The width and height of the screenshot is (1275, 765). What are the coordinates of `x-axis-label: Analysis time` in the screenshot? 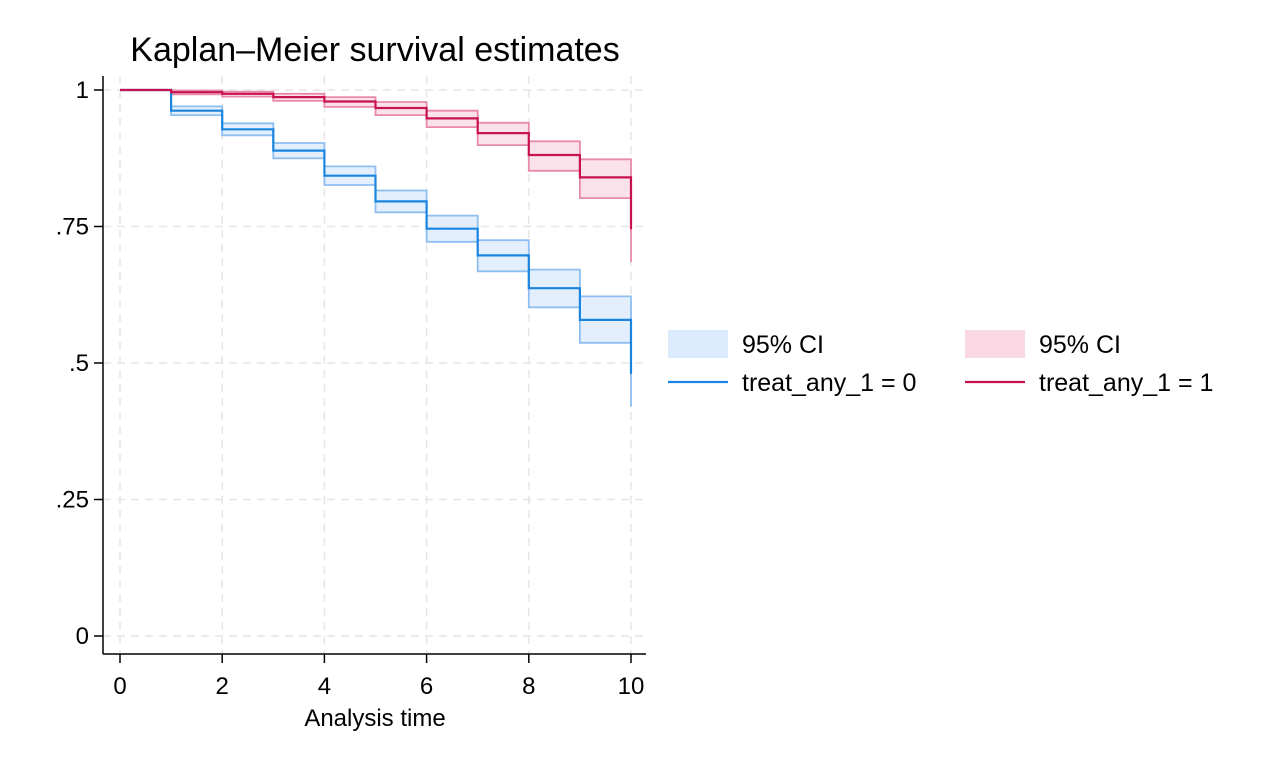 It's located at (374, 718).